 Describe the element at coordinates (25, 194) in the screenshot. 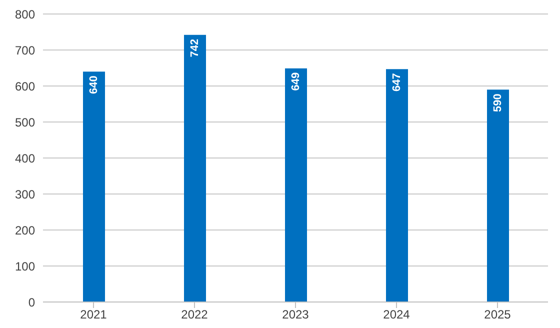

I see `y-tick-label: 300` at that location.